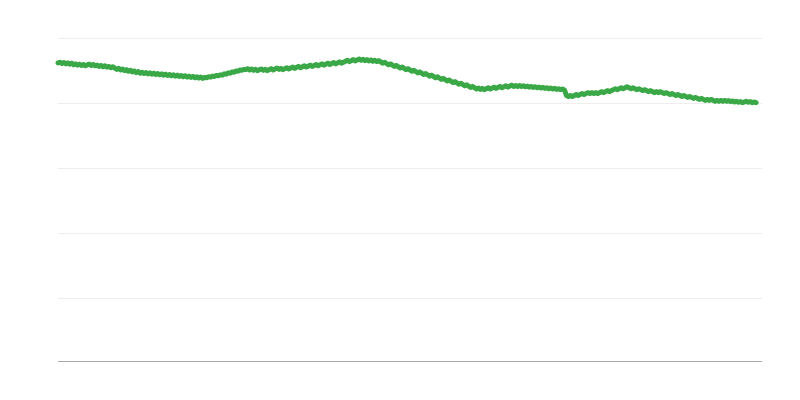 This screenshot has width=800, height=400. I want to click on series-group, so click(407, 81).